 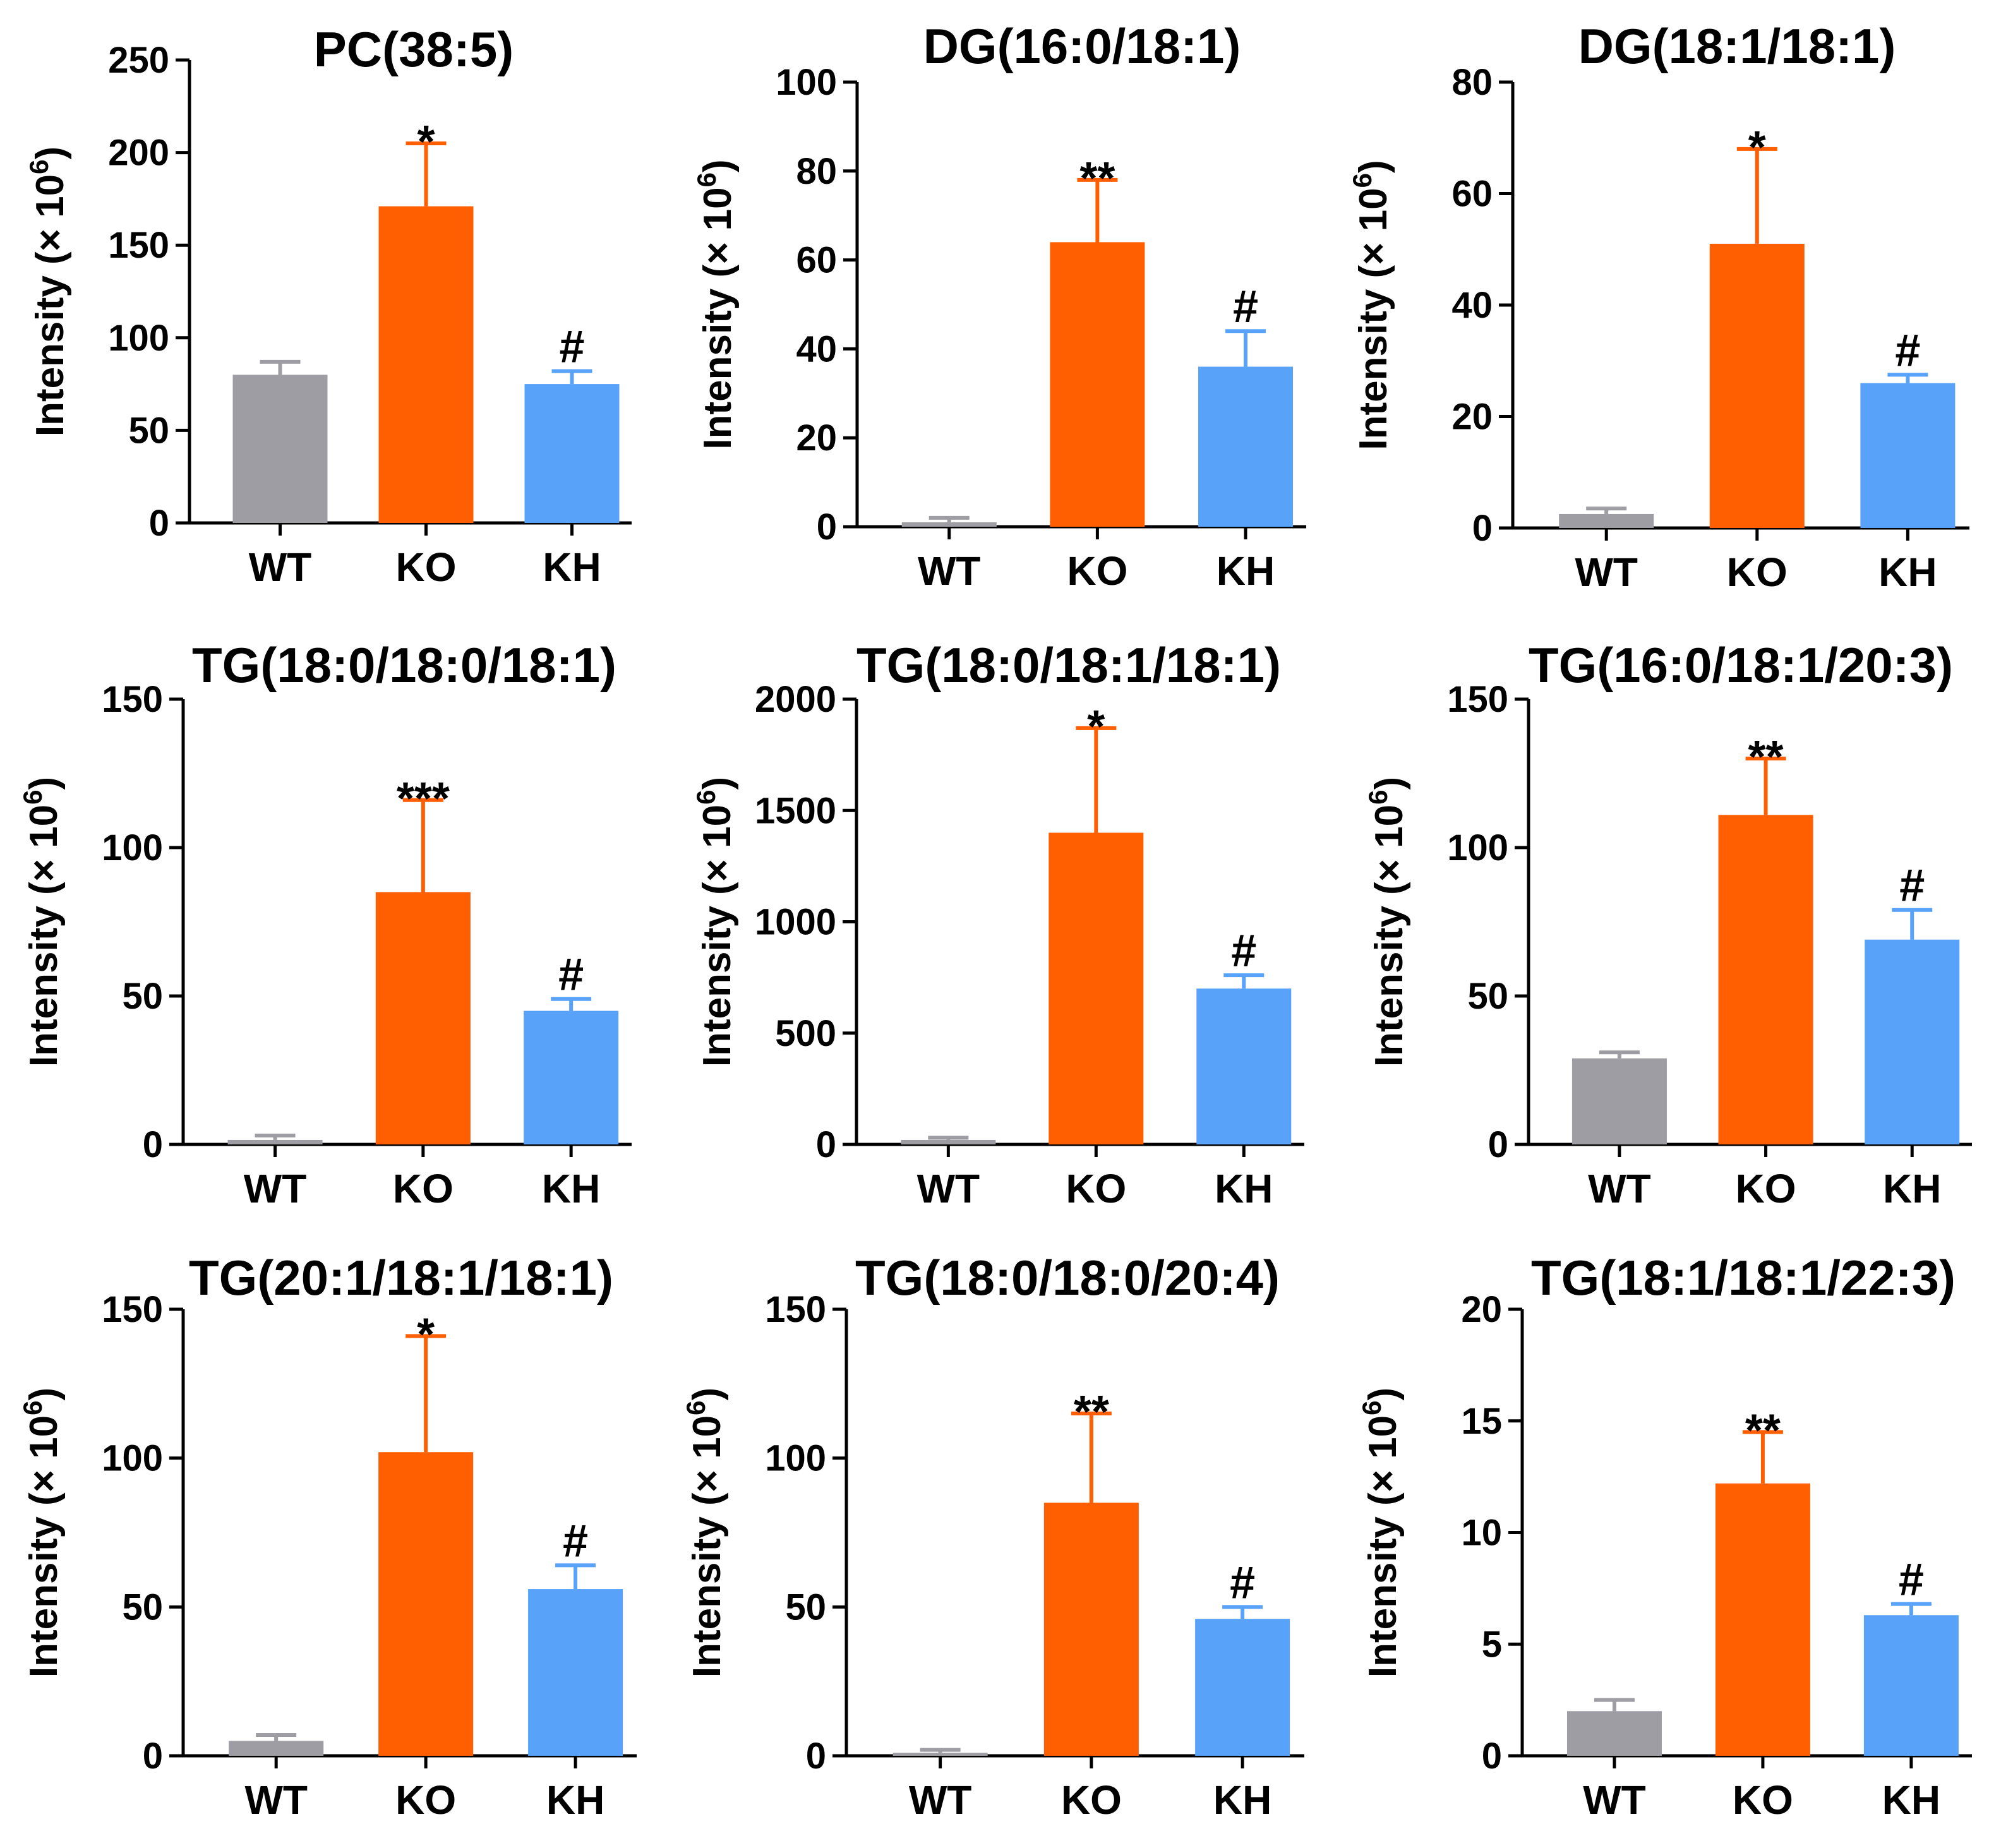 What do you see at coordinates (795, 699) in the screenshot?
I see `y-tick-label: 2000` at bounding box center [795, 699].